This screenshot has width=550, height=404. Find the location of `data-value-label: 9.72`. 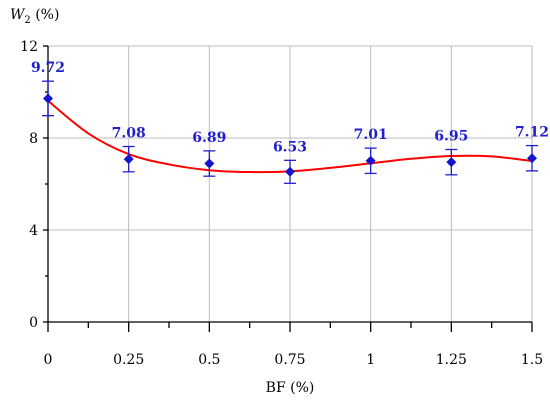

data-value-label: 9.72 is located at coordinates (48, 68).